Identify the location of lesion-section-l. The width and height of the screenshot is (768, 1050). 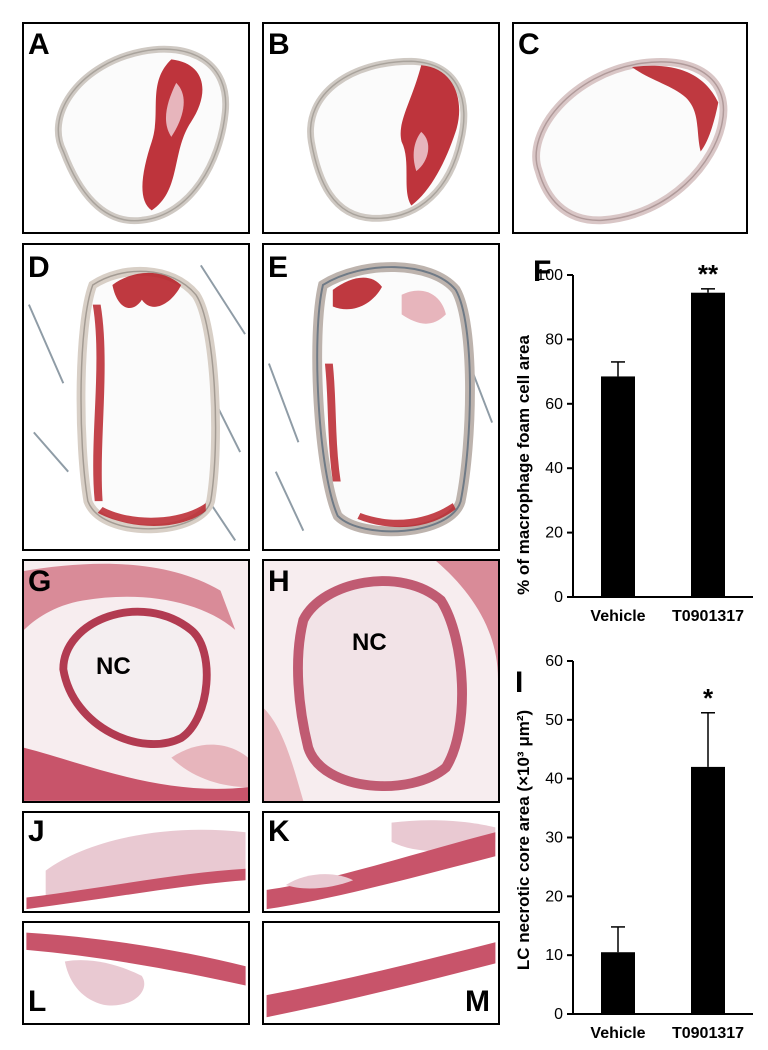
(136, 973).